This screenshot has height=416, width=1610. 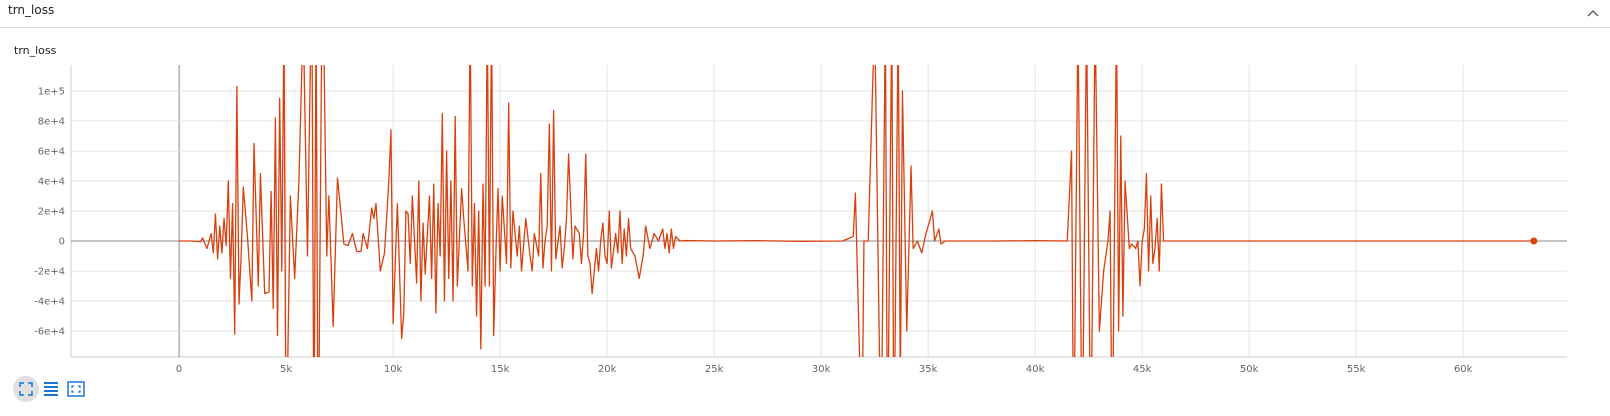 I want to click on x-tick-label: 60k, so click(x=1463, y=369).